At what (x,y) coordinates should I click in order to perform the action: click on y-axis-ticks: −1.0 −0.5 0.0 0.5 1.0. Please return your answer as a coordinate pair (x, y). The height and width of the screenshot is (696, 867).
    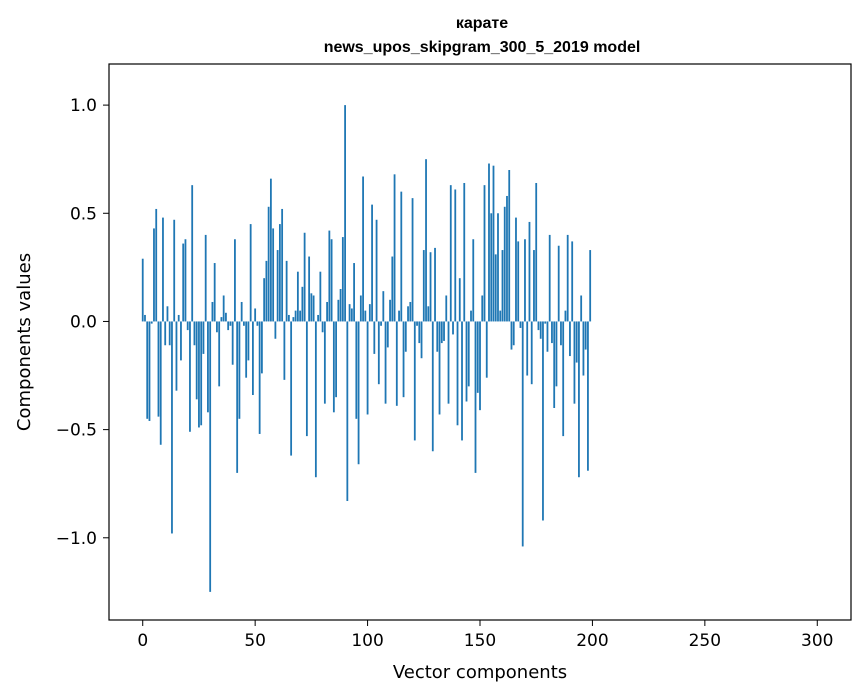
    Looking at the image, I should click on (82, 322).